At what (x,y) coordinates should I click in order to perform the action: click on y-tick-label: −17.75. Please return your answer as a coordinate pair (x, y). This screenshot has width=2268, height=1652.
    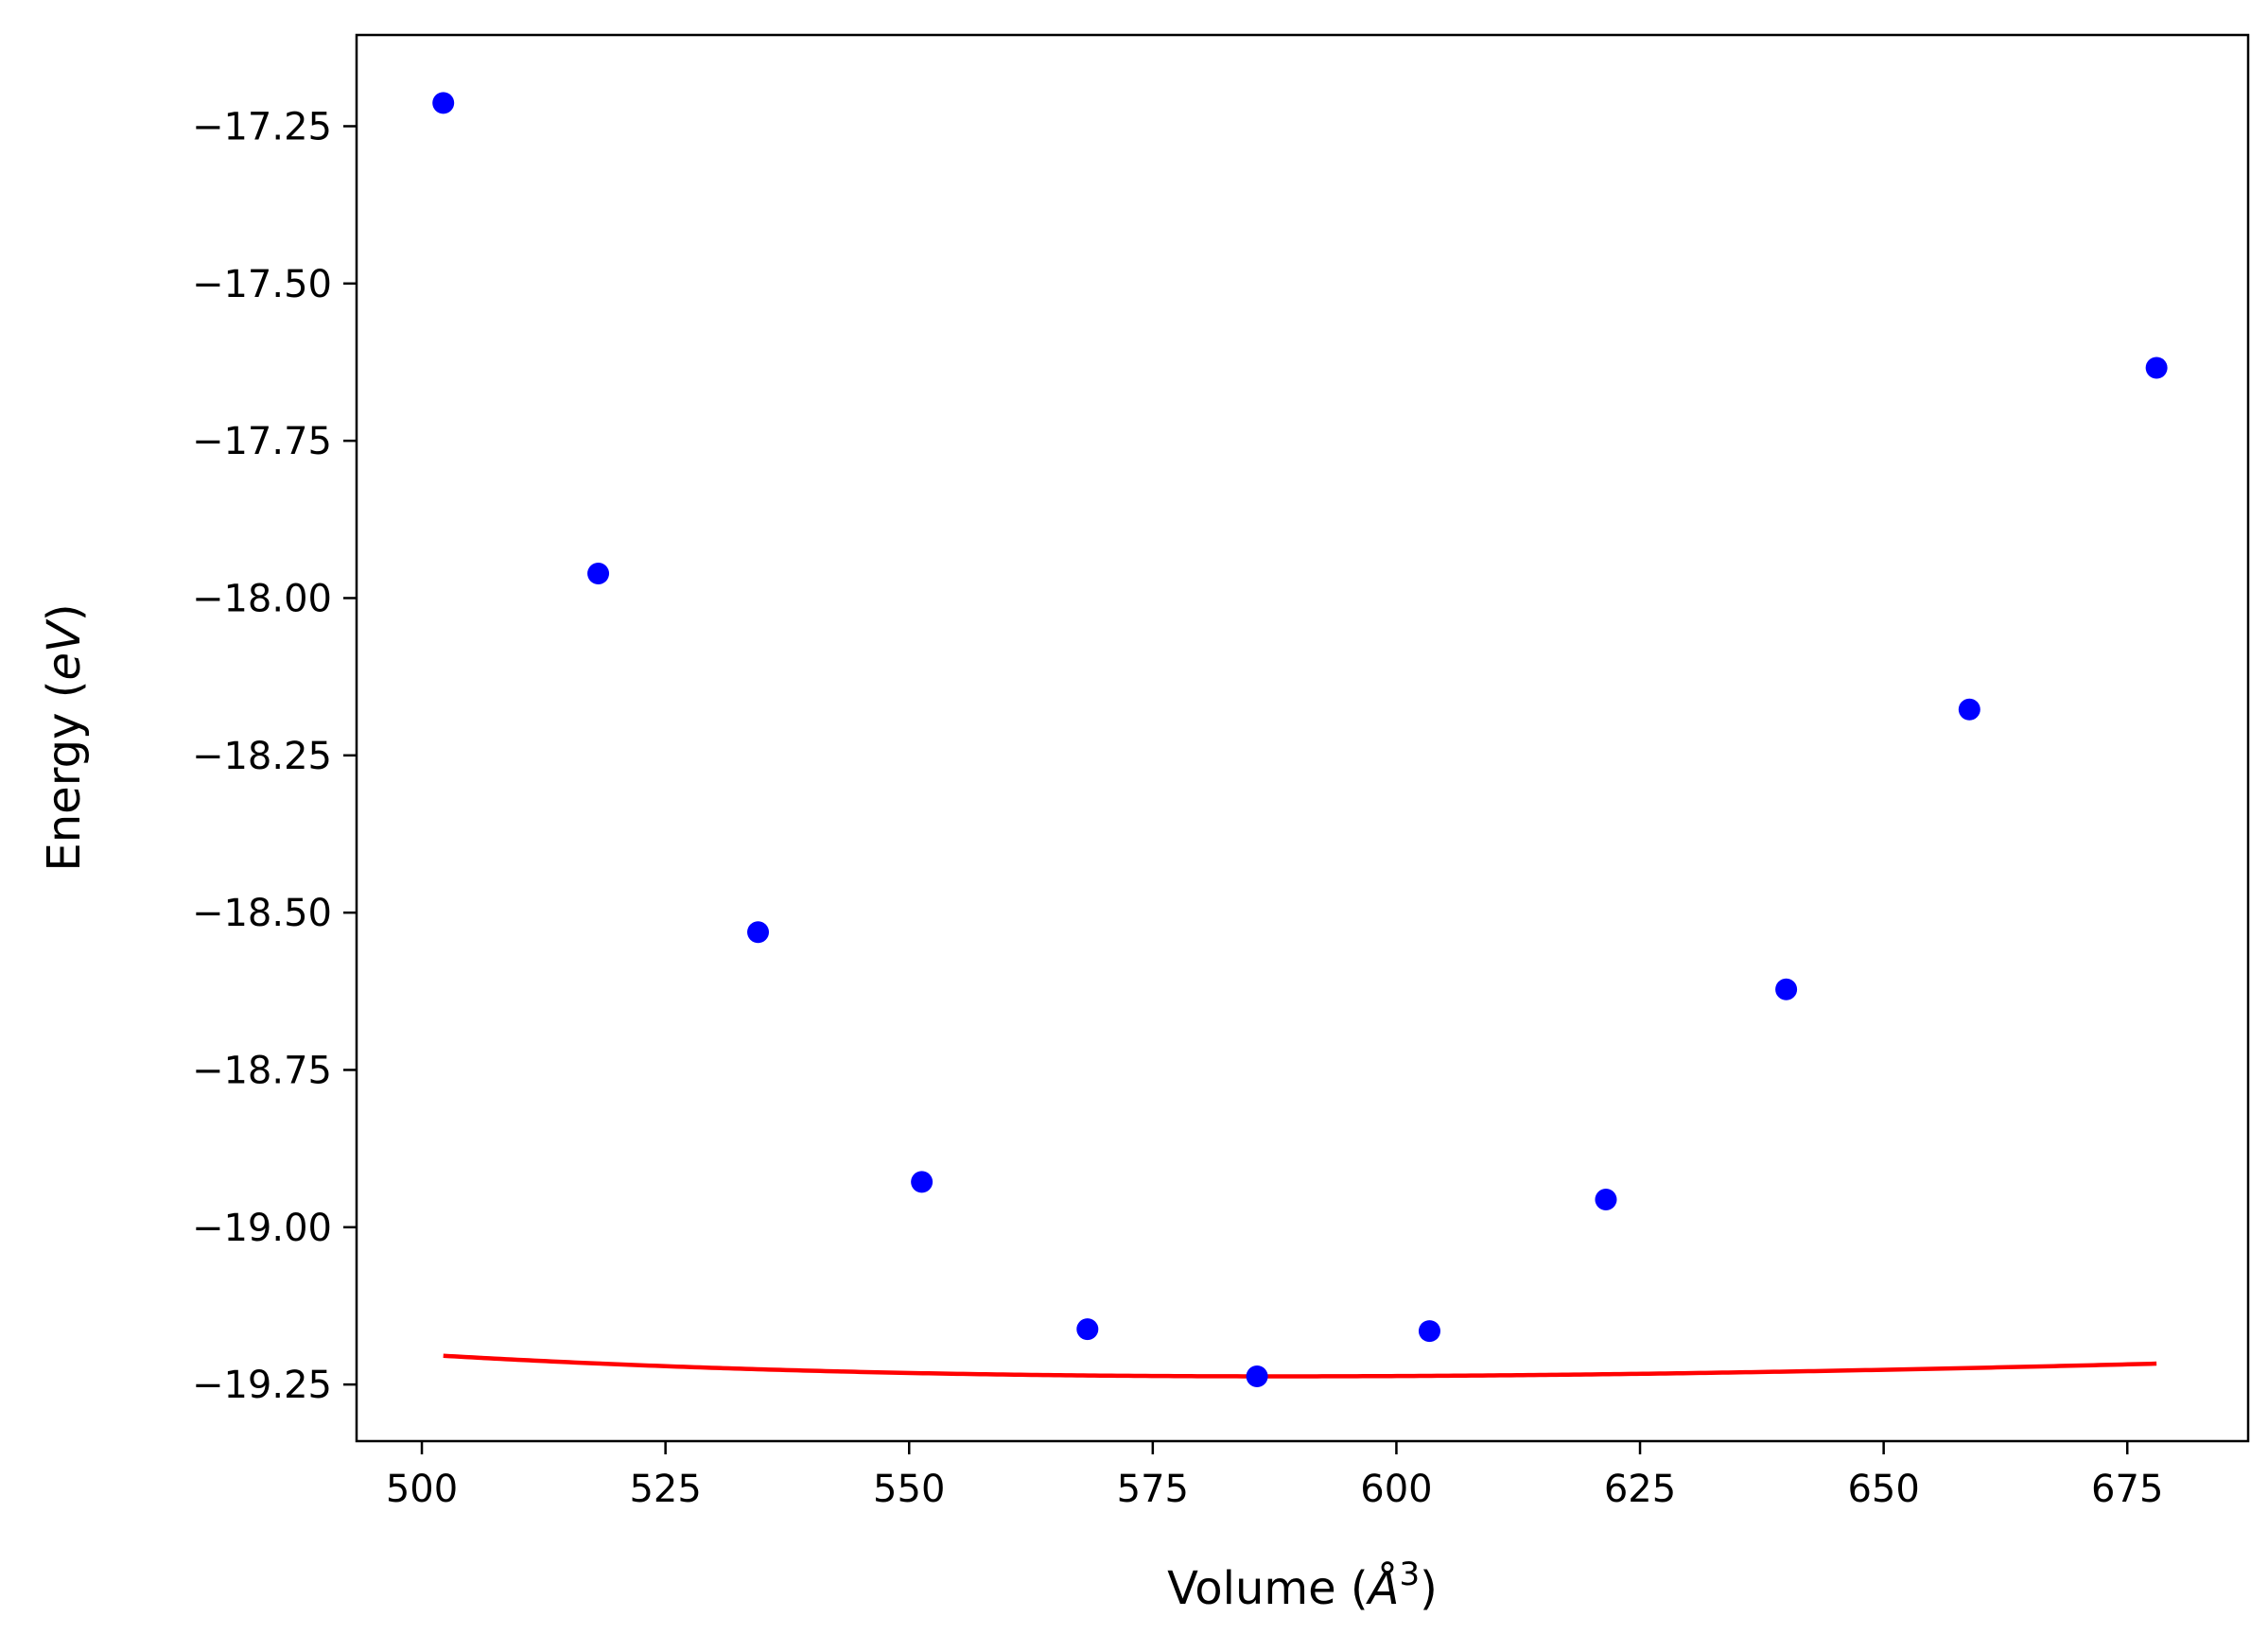
    Looking at the image, I should click on (262, 442).